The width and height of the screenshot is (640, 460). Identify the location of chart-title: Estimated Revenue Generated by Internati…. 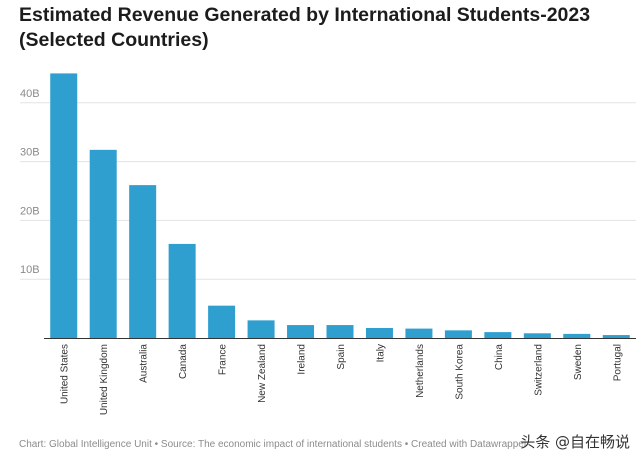
(324, 28).